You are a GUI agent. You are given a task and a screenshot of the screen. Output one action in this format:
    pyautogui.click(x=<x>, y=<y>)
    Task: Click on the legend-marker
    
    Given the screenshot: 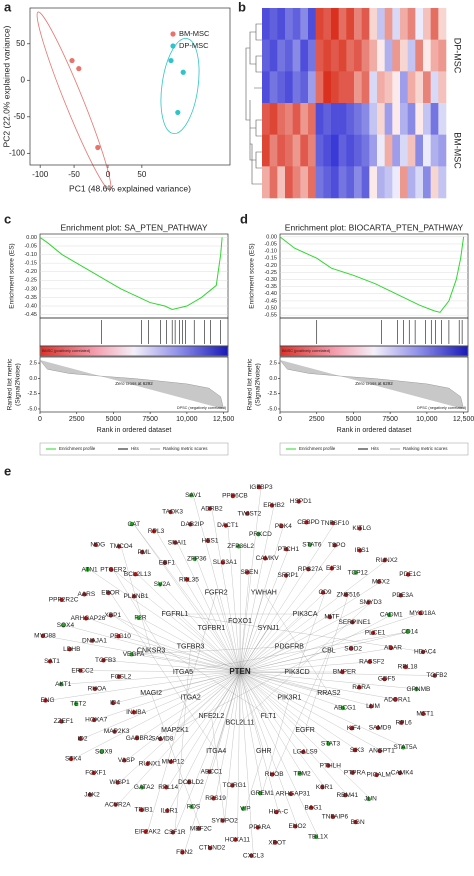 What is the action you would take?
    pyautogui.click(x=173, y=34)
    